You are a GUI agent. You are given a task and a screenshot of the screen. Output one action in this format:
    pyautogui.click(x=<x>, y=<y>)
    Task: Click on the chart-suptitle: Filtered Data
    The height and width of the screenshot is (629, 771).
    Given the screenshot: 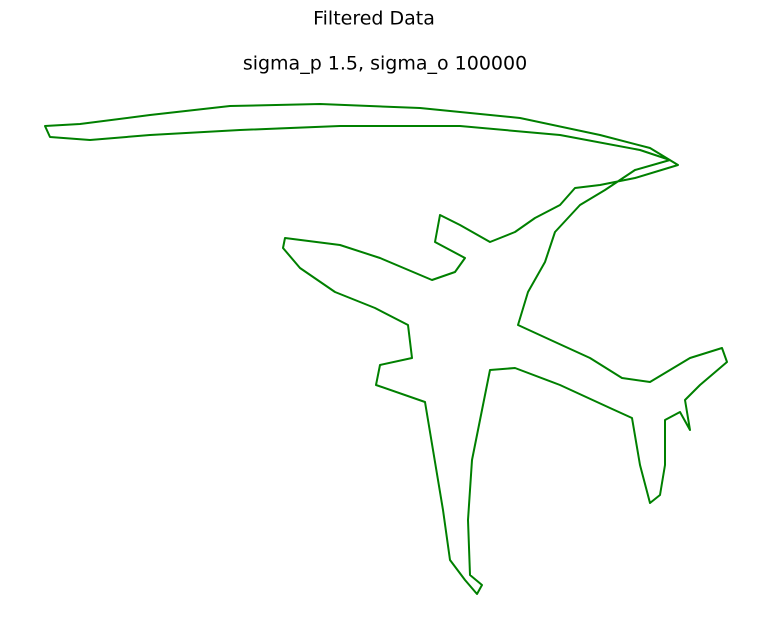 What is the action you would take?
    pyautogui.click(x=374, y=19)
    